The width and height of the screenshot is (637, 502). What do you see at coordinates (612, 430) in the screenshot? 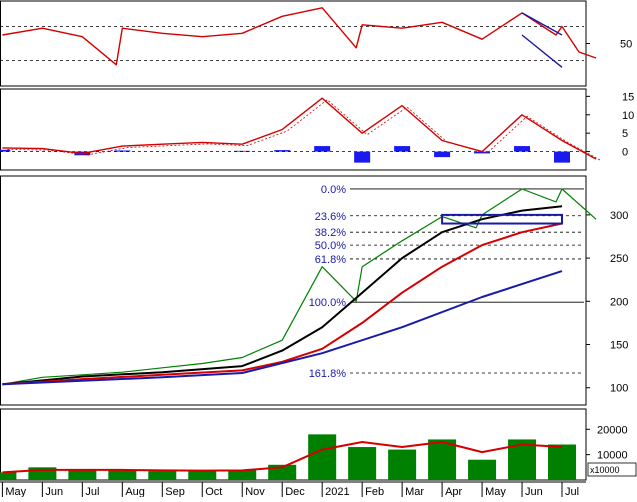
I see `volume-tick-label: 20000` at bounding box center [612, 430].